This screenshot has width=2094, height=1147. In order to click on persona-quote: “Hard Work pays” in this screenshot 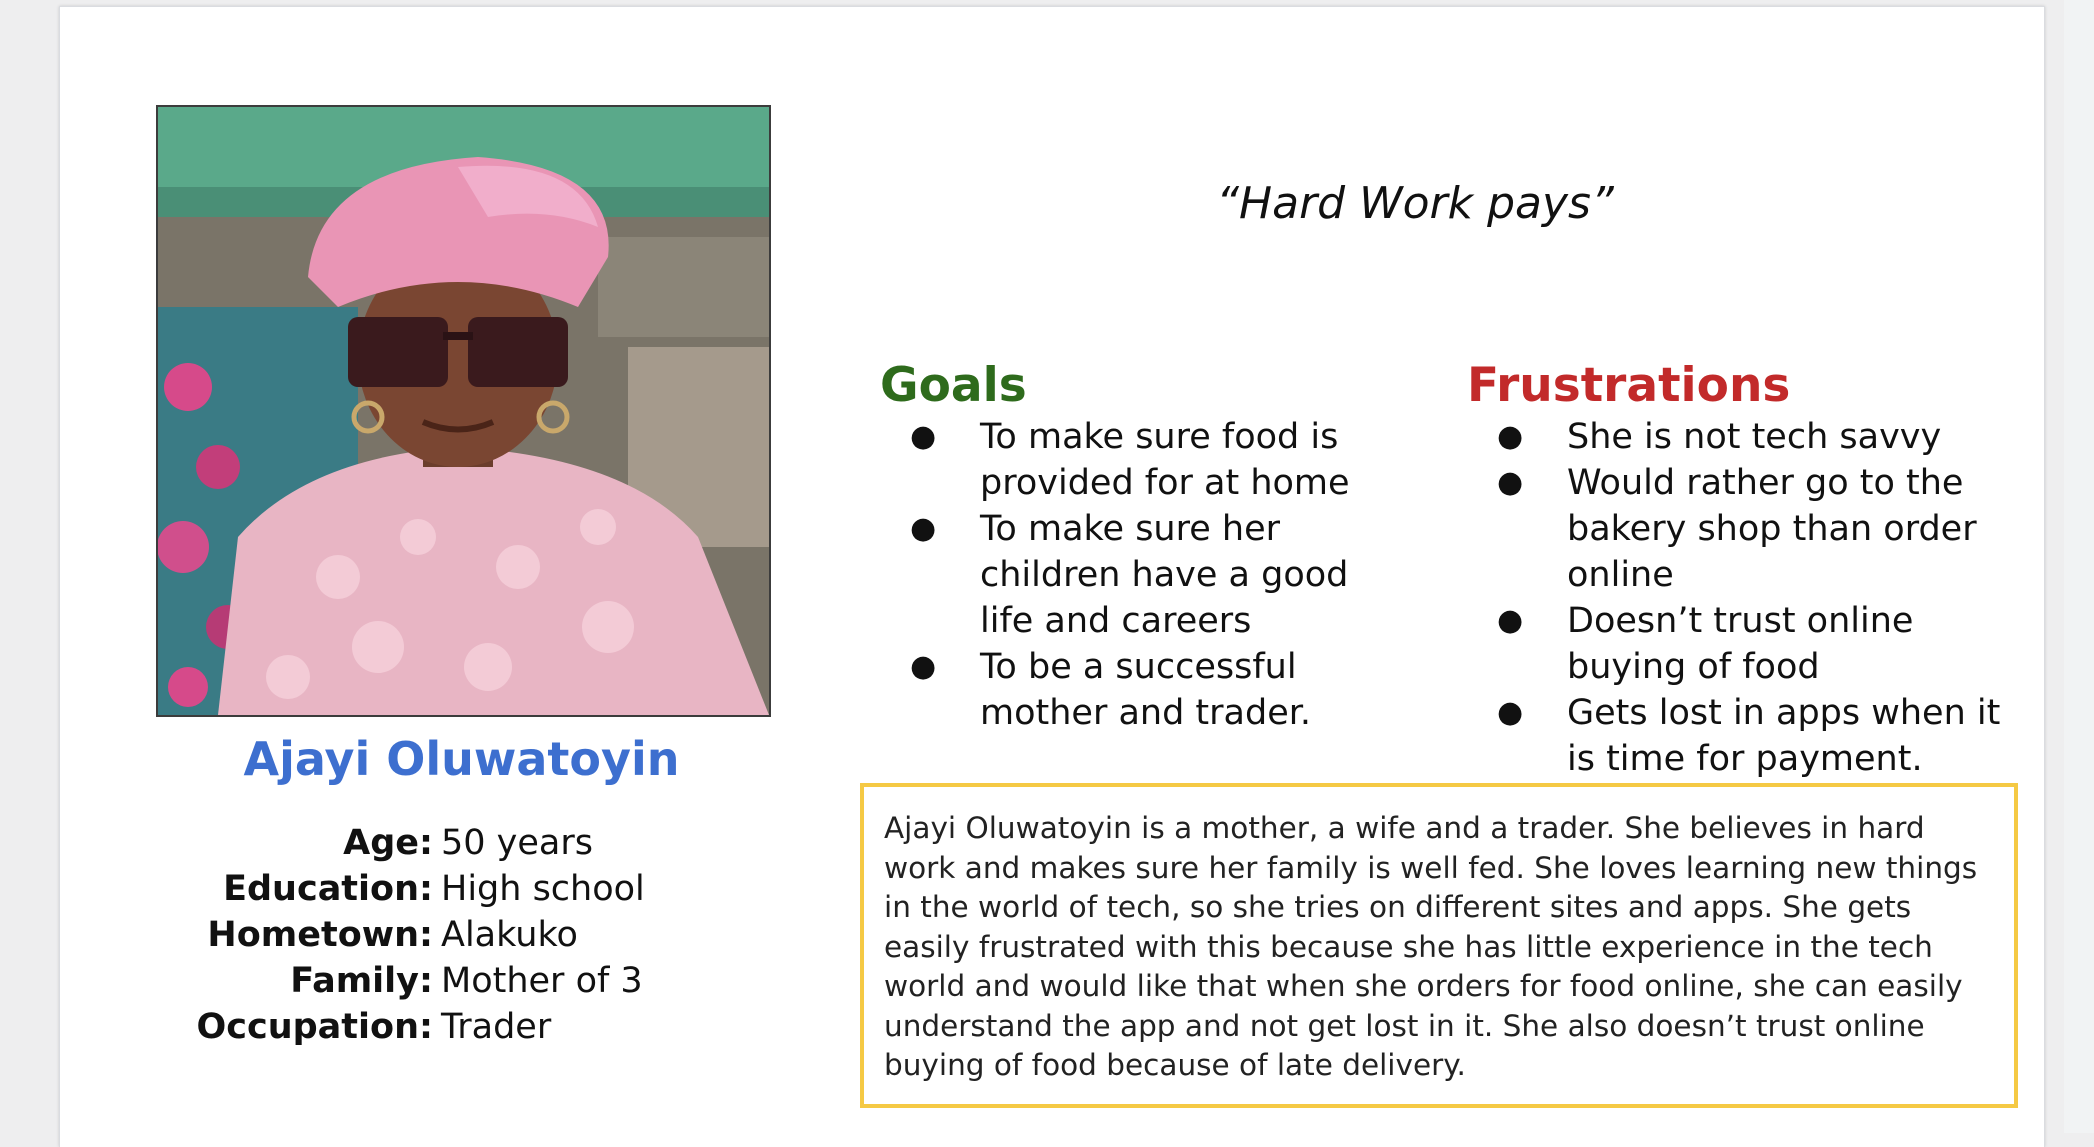, I will do `click(1415, 203)`.